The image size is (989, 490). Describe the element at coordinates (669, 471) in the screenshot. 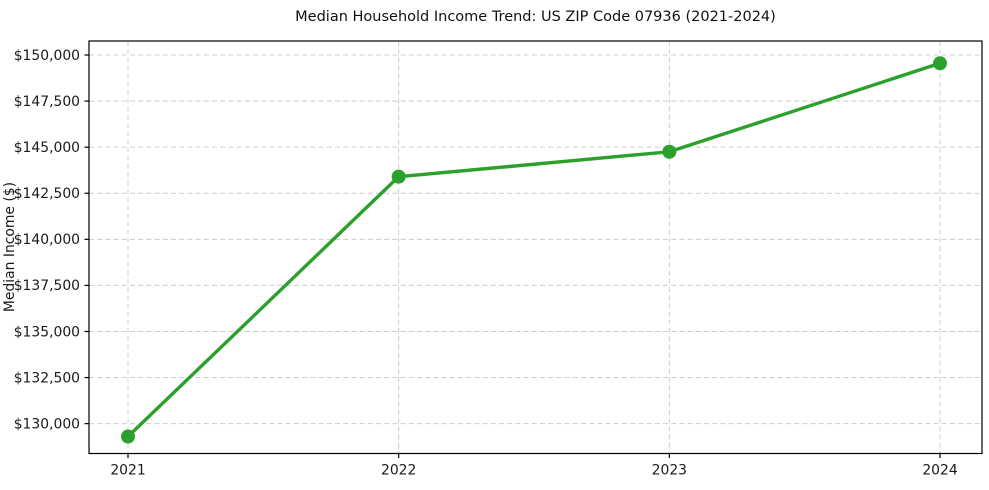

I see `x-tick-label: 2023` at that location.